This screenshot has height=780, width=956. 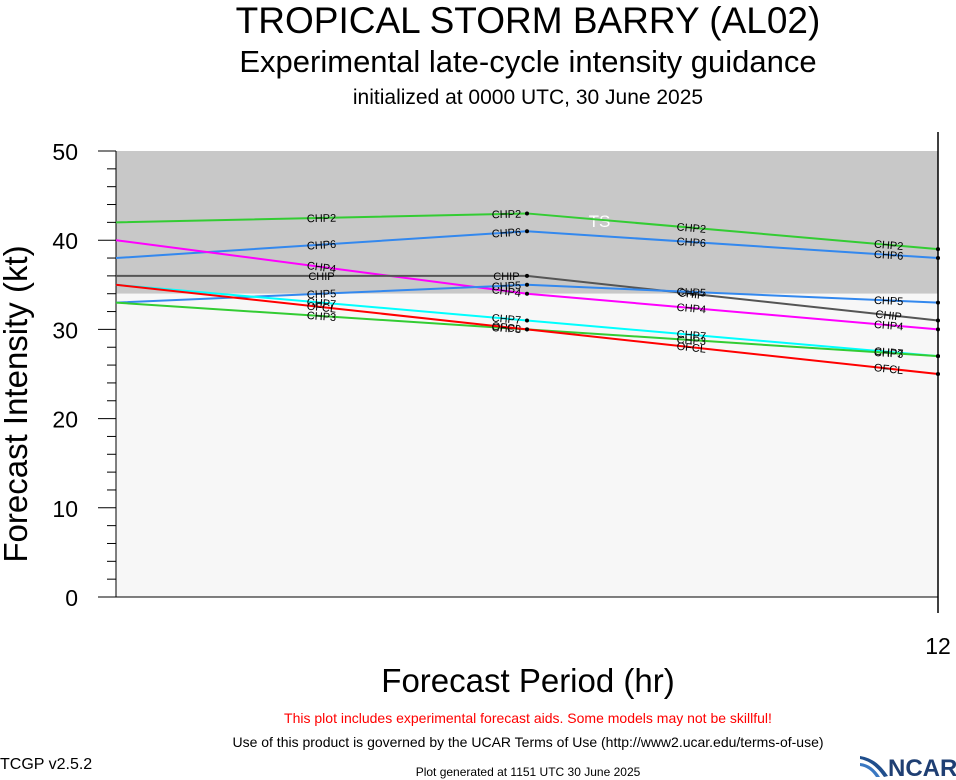 What do you see at coordinates (321, 317) in the screenshot?
I see `series-label-chp3-0: CHP3` at bounding box center [321, 317].